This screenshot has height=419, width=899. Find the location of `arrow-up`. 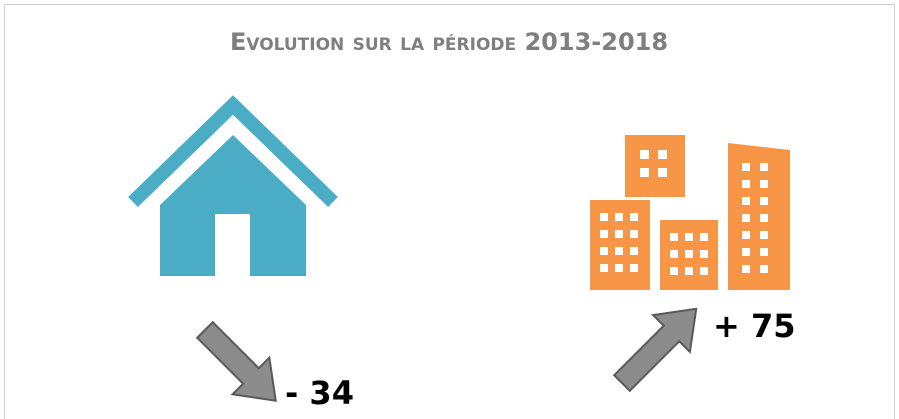

arrow-up is located at coordinates (655, 350).